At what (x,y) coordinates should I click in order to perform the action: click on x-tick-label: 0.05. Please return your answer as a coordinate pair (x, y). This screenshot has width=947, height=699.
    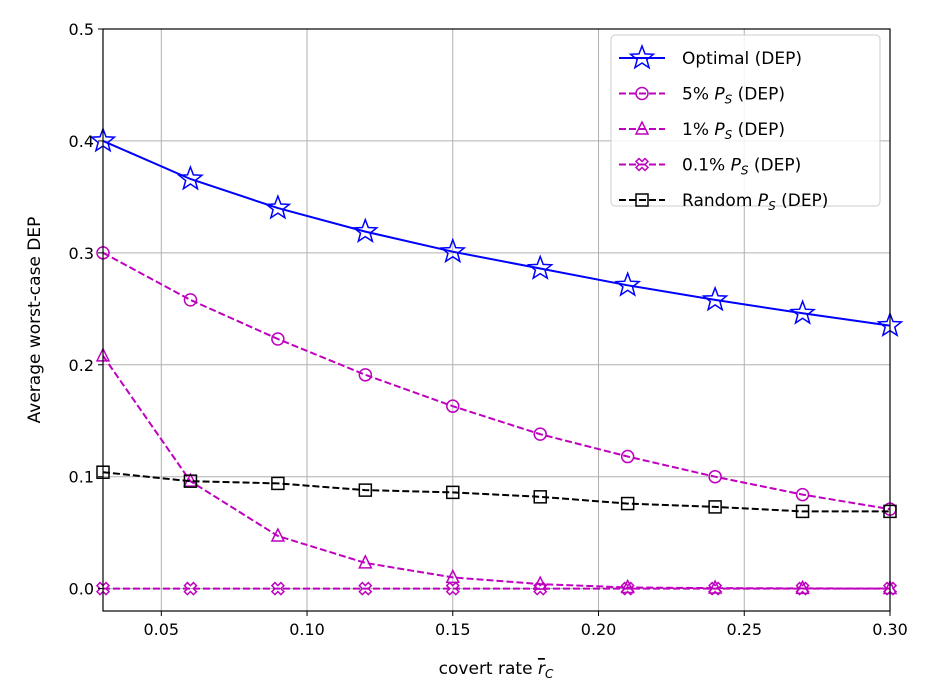
    Looking at the image, I should click on (161, 629).